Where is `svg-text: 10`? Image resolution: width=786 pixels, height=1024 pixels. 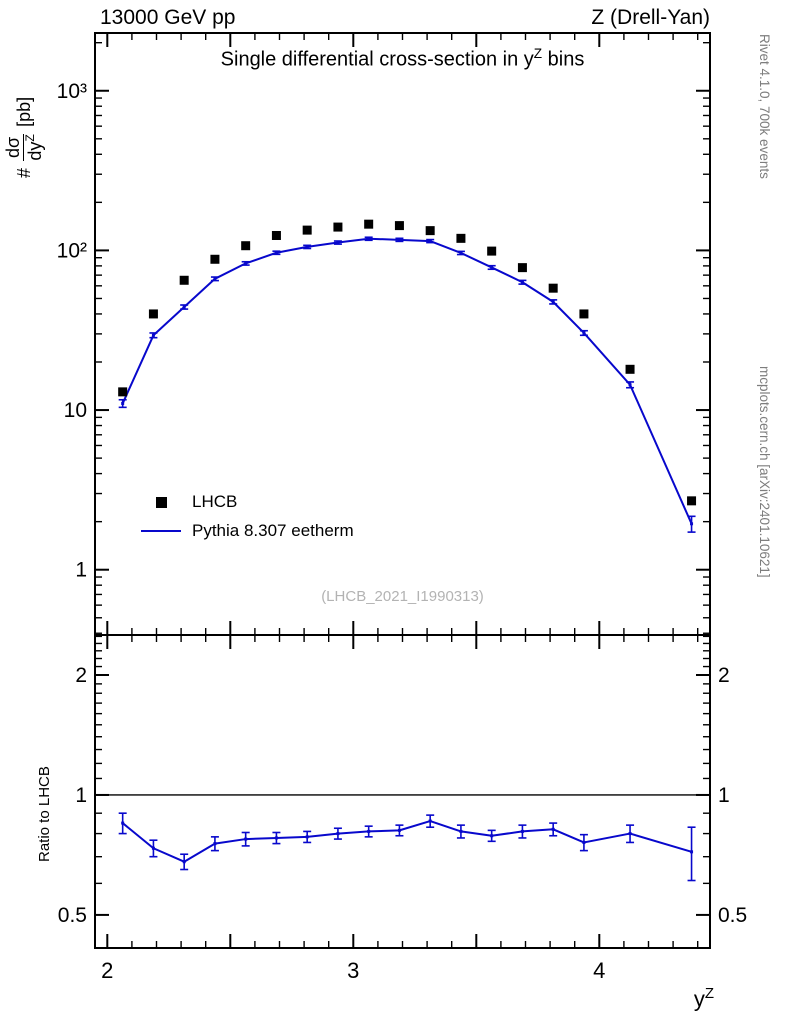
svg-text: 10 is located at coordinates (75, 410).